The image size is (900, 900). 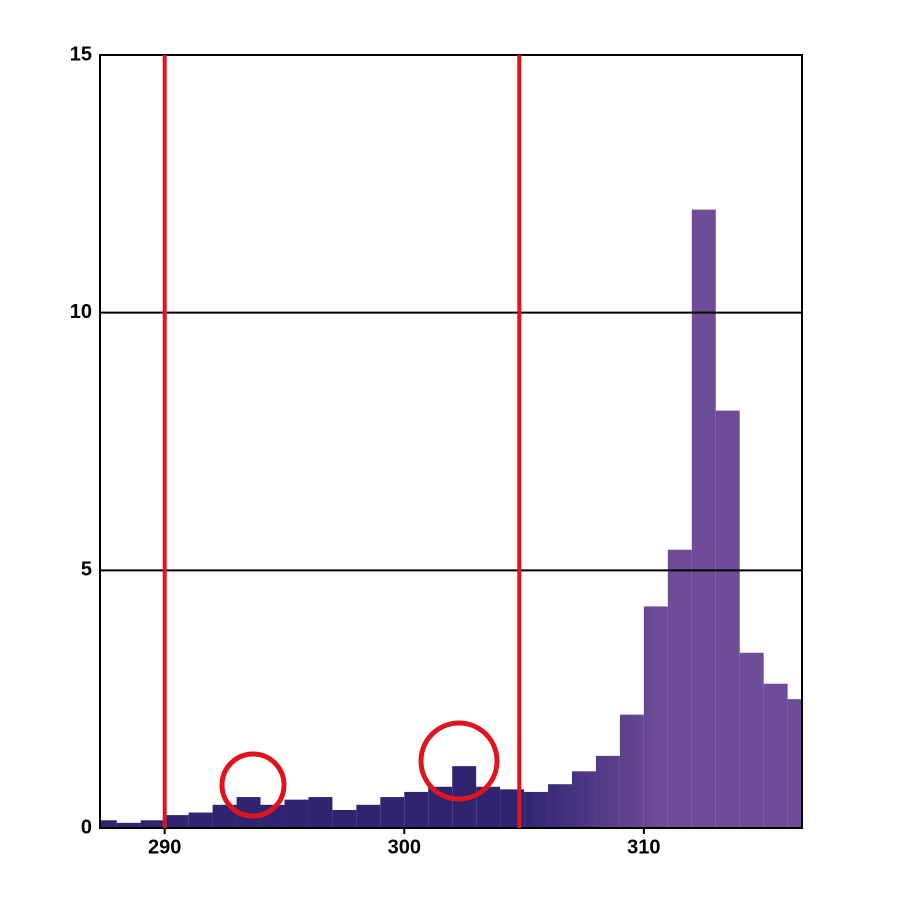 I want to click on y-tick-label: 10, so click(x=81, y=312).